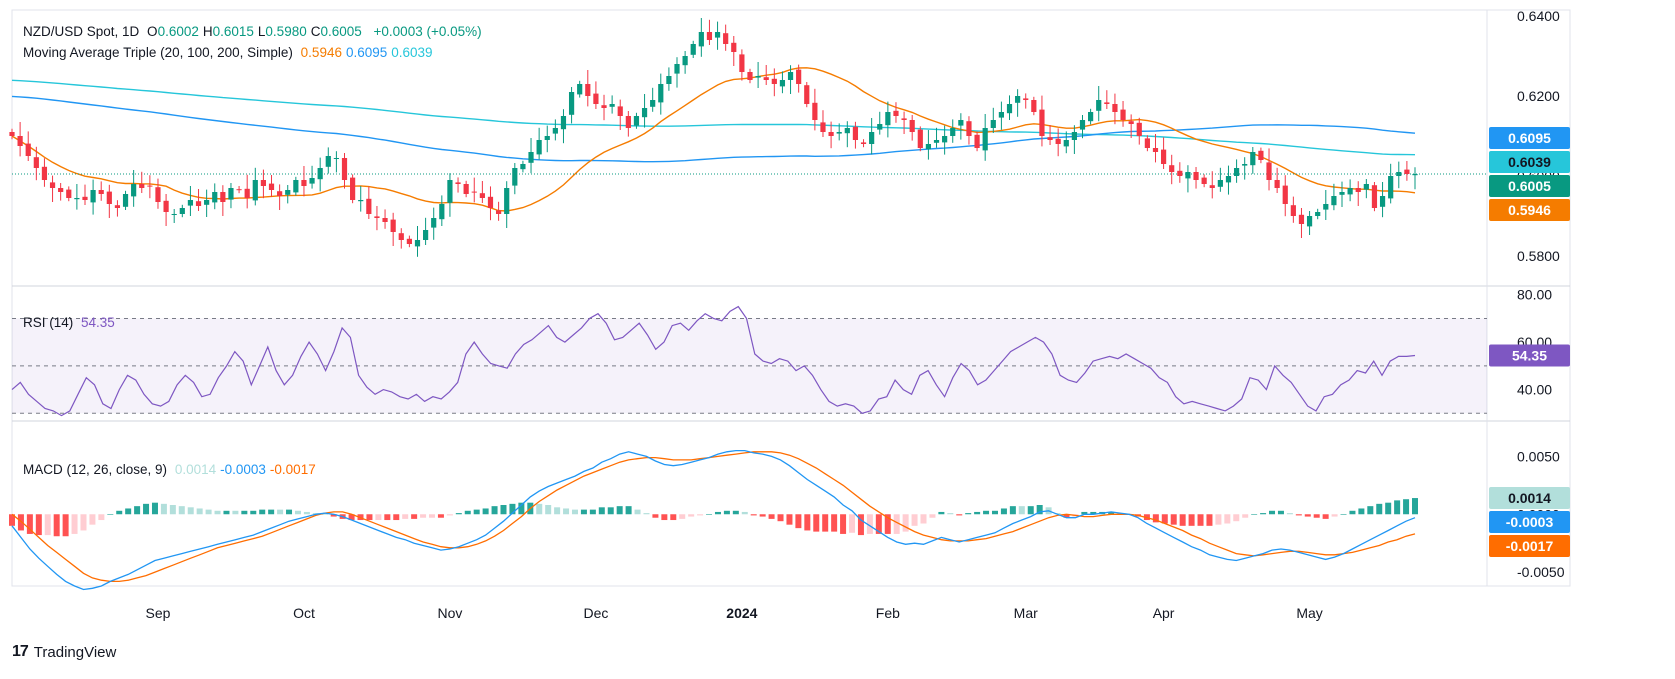 This screenshot has width=1675, height=679. I want to click on ohlc-value-L: 0.5980, so click(286, 31).